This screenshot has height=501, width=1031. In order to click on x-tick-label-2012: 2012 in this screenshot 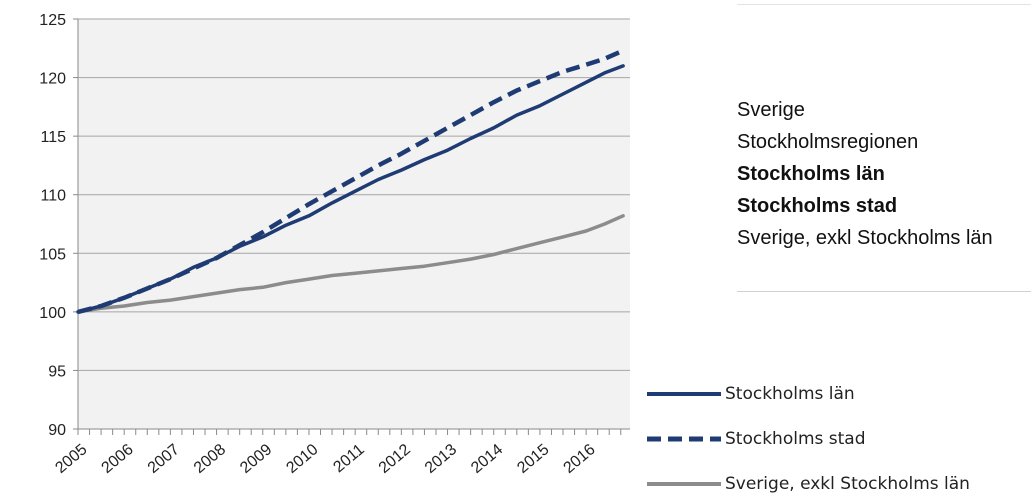, I will do `click(395, 459)`.